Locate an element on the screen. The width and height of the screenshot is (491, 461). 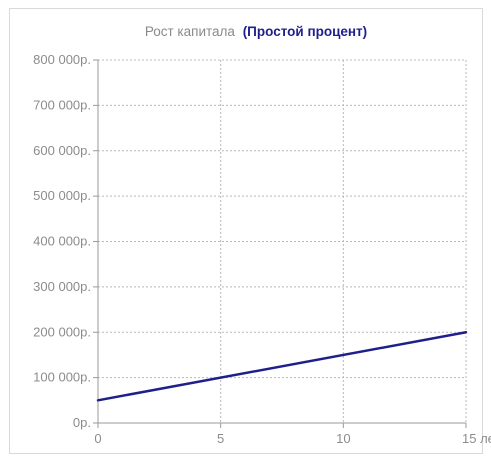
y-tick-label: 300 000р. is located at coordinates (62, 286).